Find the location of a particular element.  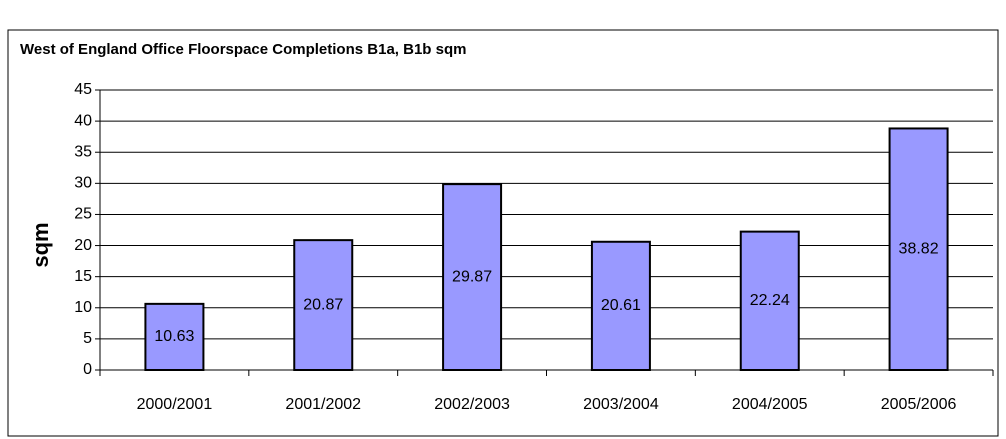

data-label: 22.24 is located at coordinates (770, 300).